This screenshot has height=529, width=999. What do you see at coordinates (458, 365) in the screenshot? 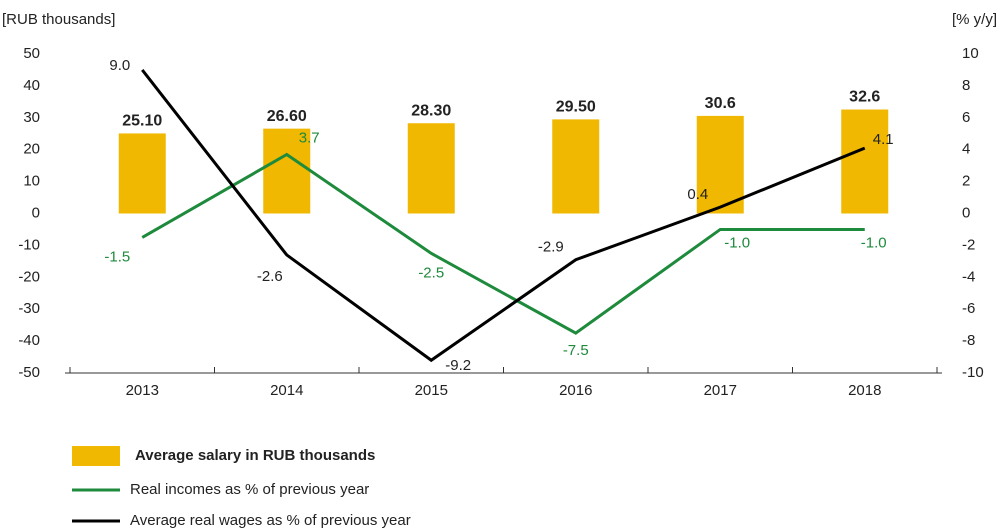
I see `line-label: -9.2` at bounding box center [458, 365].